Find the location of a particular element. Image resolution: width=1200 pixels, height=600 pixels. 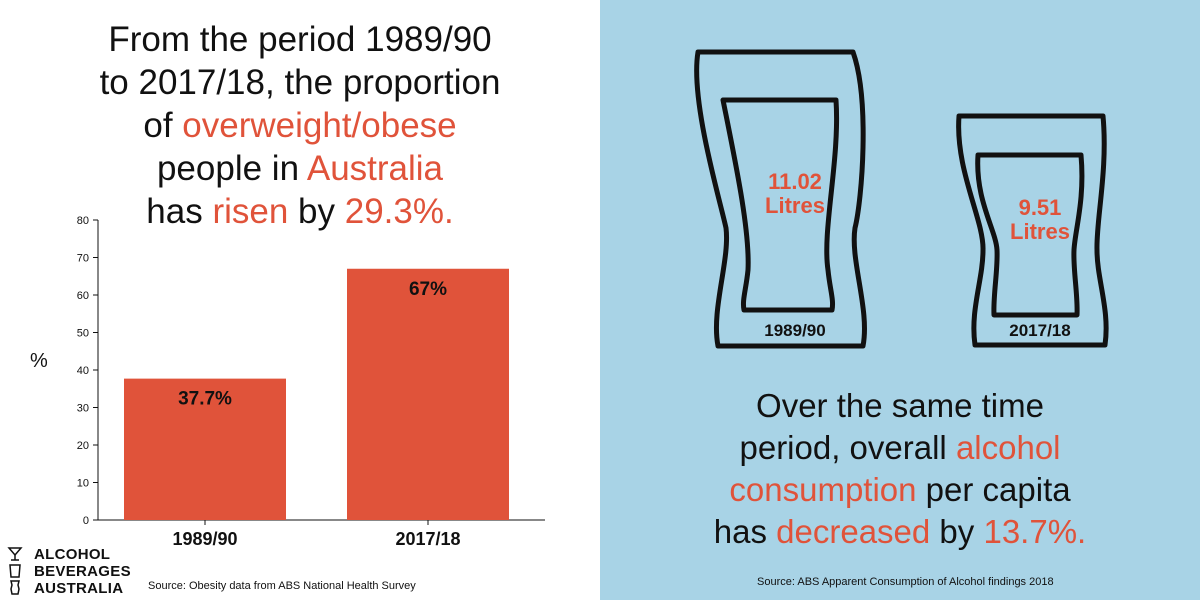

statement-line-4-mid: by is located at coordinates (957, 531).